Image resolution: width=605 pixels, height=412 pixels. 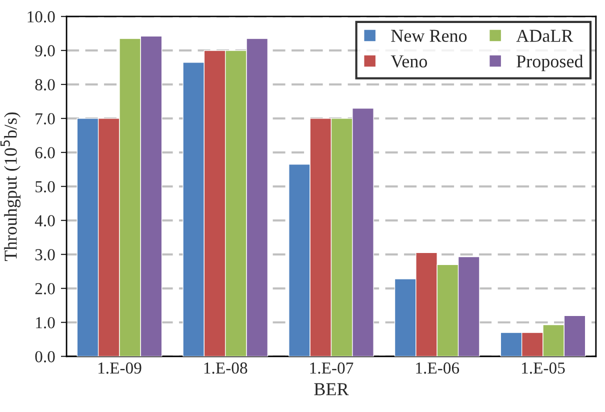 What do you see at coordinates (331, 389) in the screenshot?
I see `x-axis-title: BER` at bounding box center [331, 389].